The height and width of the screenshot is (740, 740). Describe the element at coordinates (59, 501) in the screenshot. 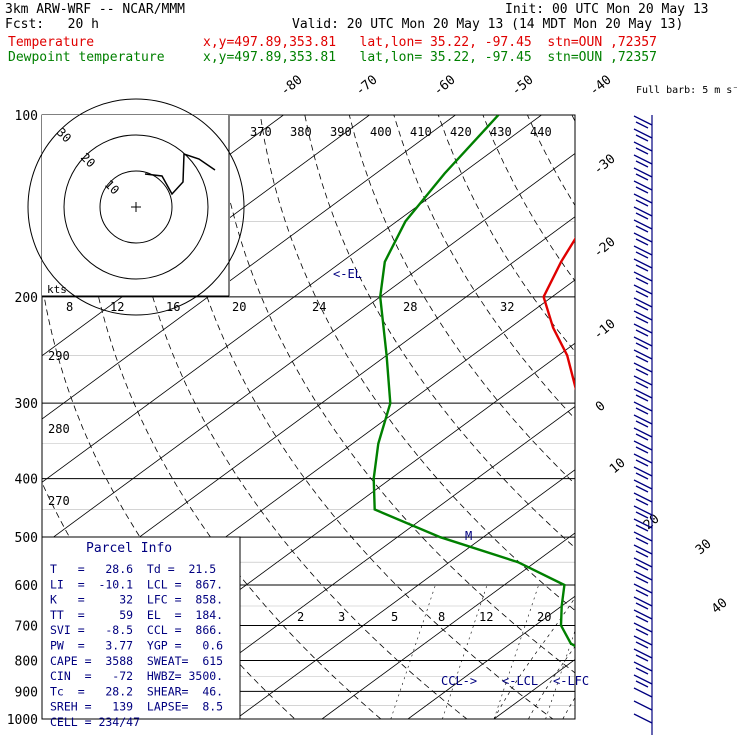

I see `left-theta-label: 270` at that location.